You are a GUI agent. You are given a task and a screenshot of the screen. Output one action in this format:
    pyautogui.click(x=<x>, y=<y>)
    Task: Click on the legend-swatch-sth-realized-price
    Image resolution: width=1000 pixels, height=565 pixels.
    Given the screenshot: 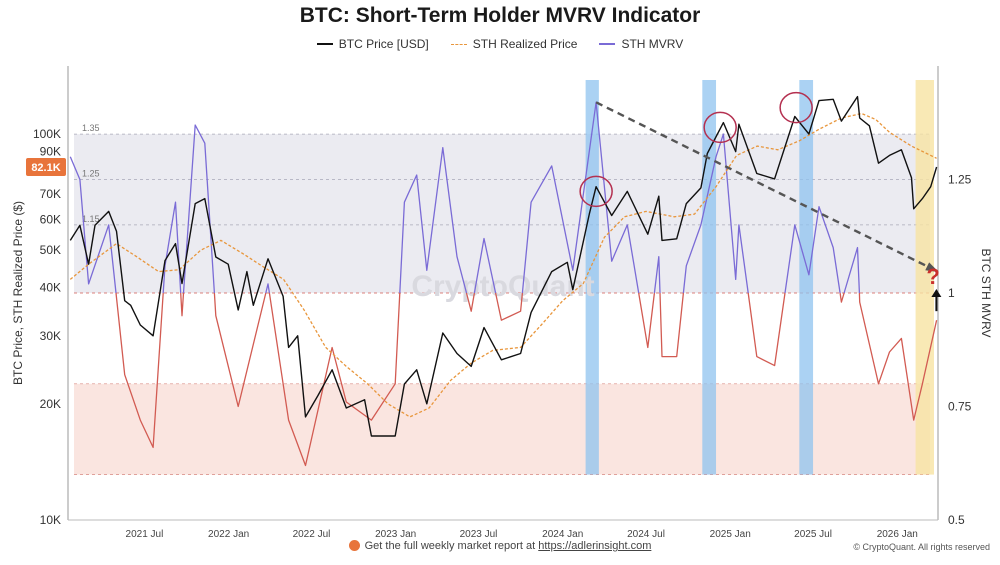 What is the action you would take?
    pyautogui.click(x=458, y=44)
    